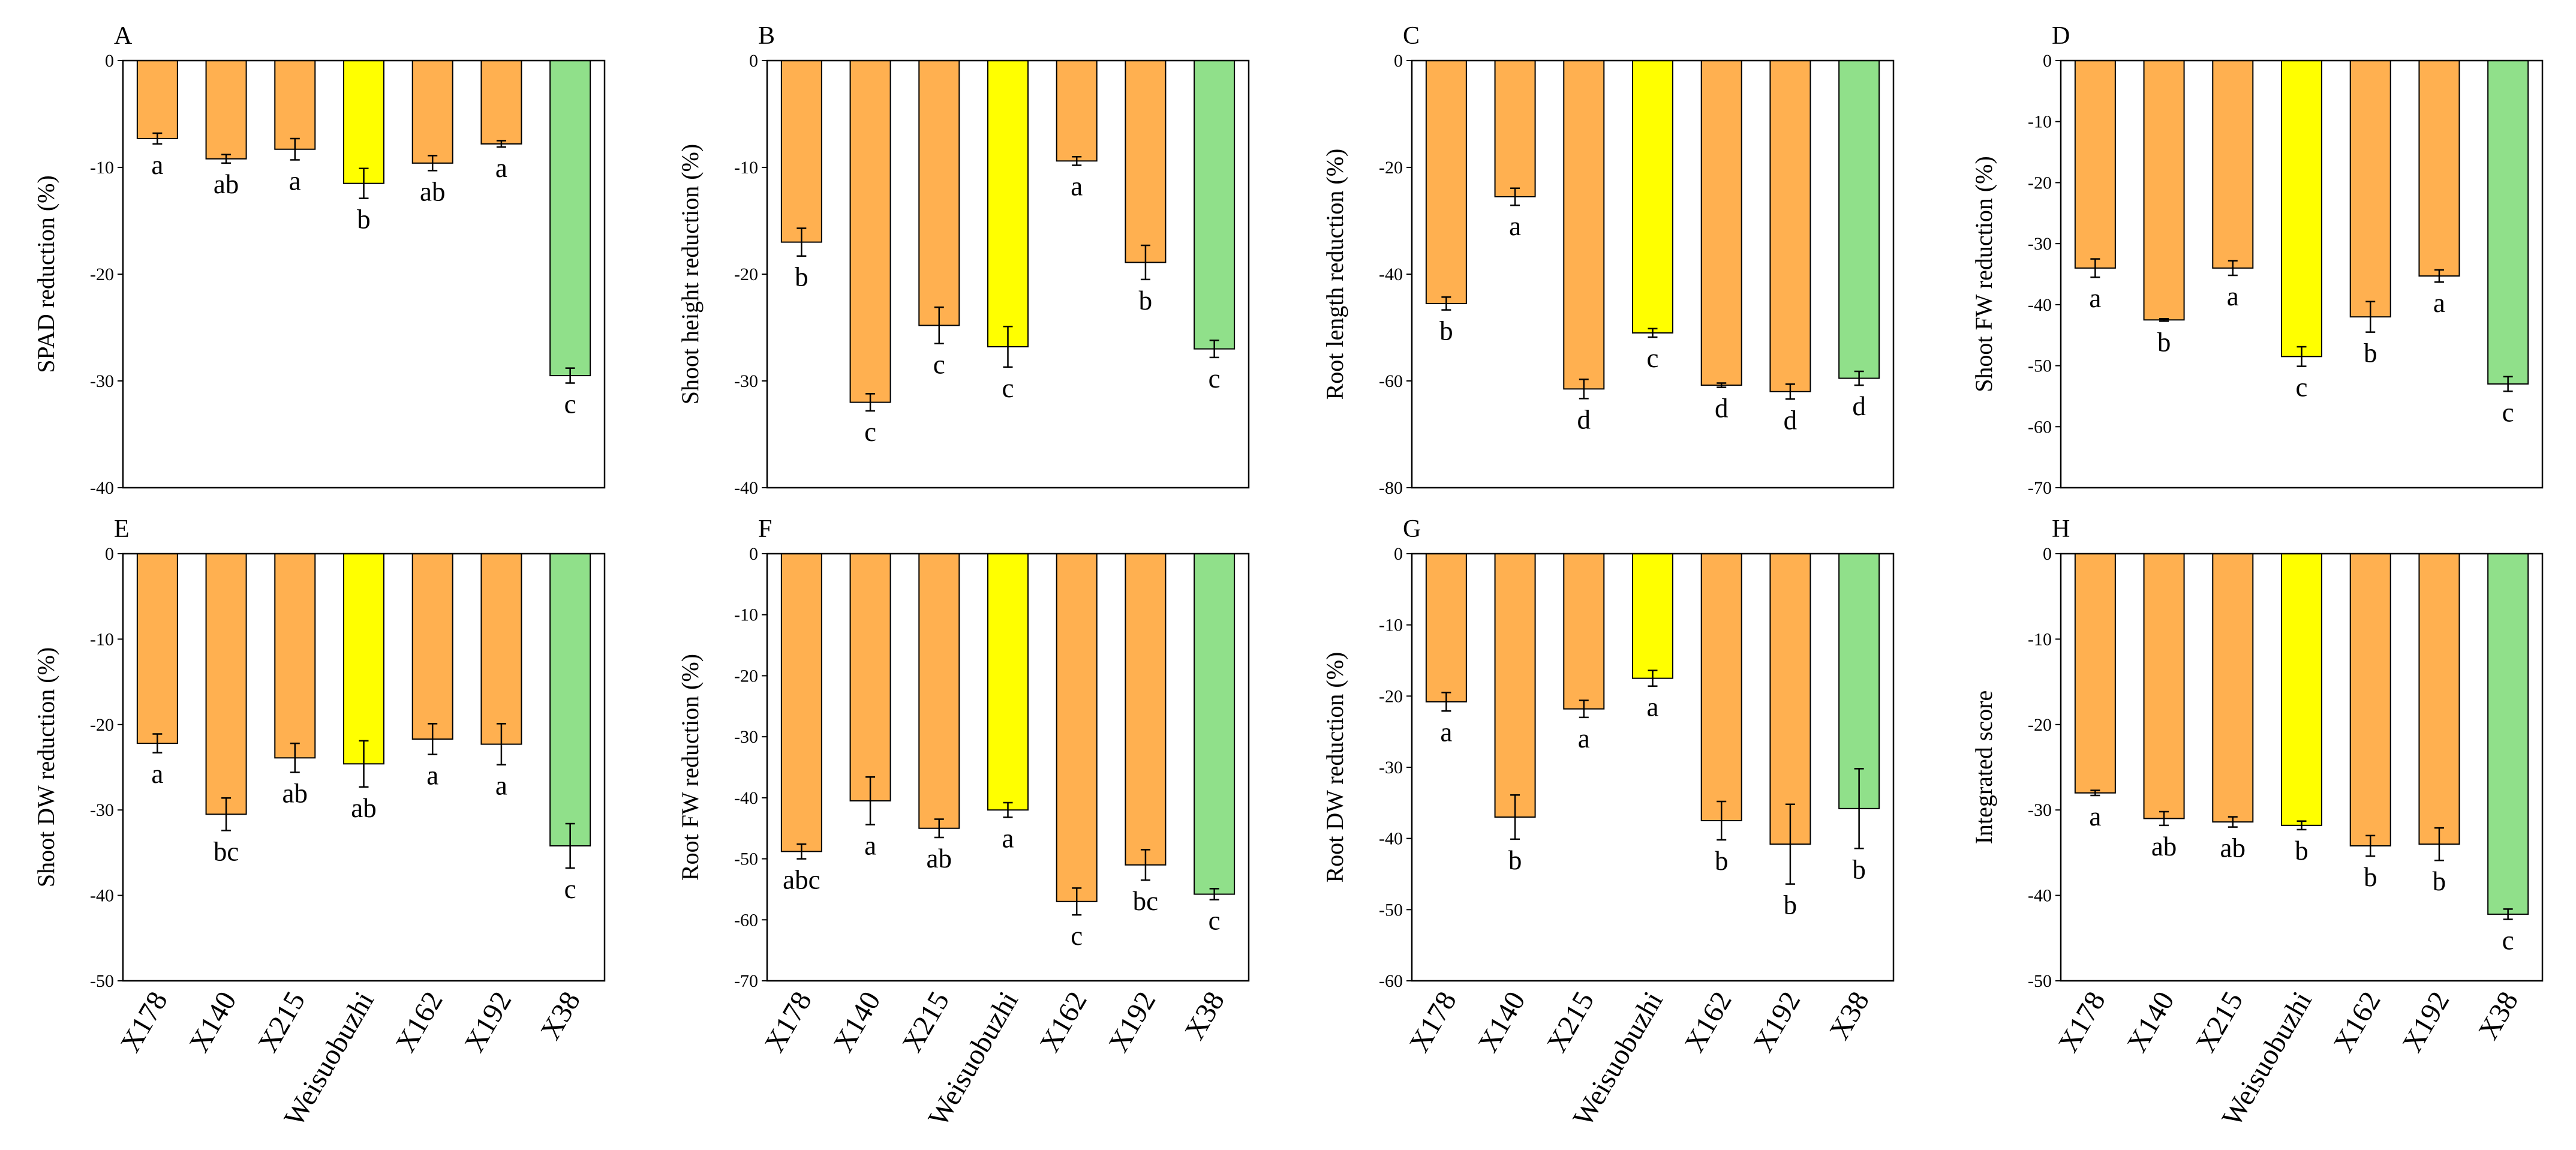 This screenshot has height=1150, width=2576. I want to click on significance-letter: bc, so click(1145, 901).